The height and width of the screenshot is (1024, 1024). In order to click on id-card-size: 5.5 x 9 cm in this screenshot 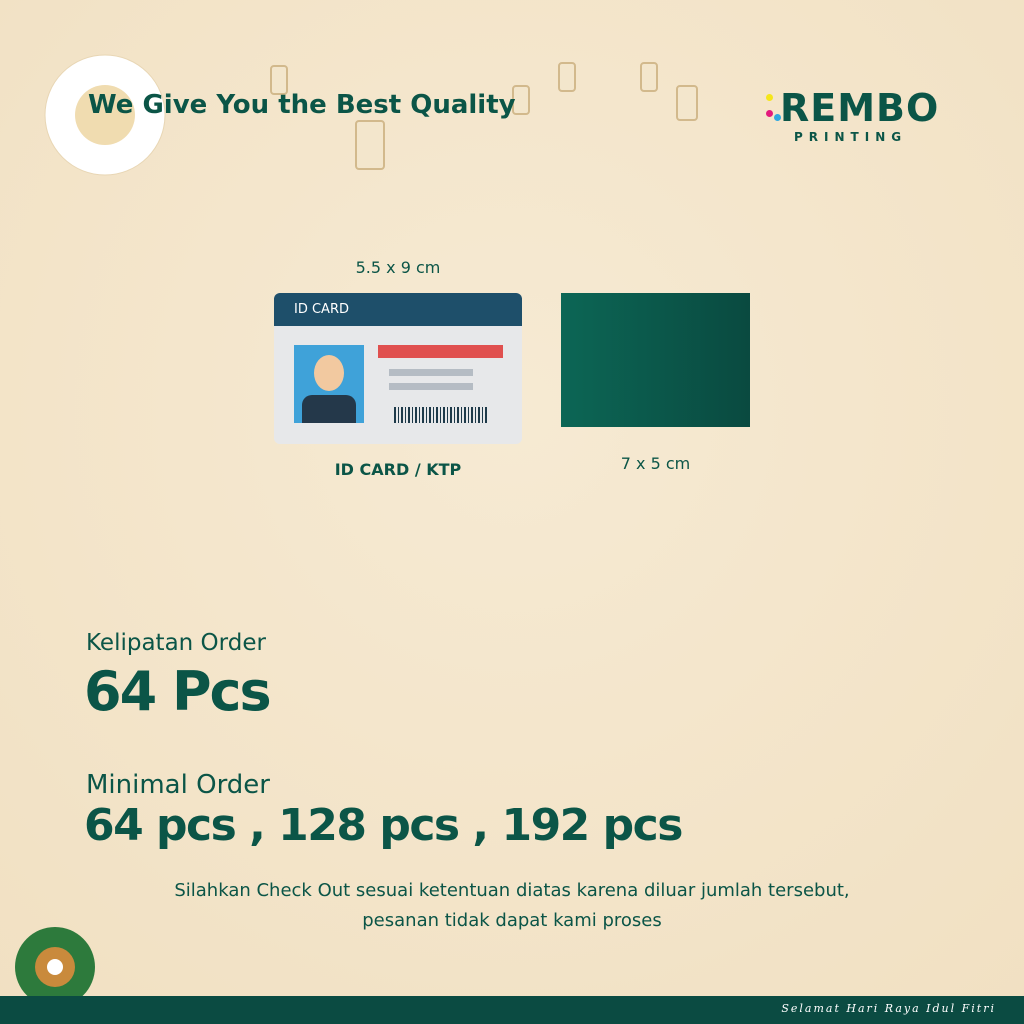, I will do `click(398, 267)`.